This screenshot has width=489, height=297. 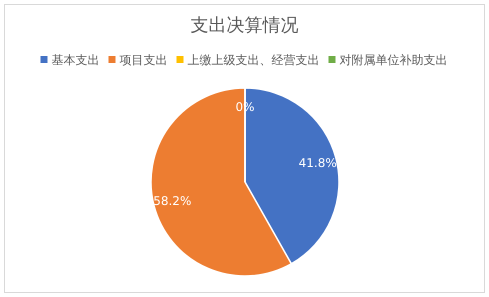 What do you see at coordinates (172, 201) in the screenshot?
I see `data-label: 58.2%` at bounding box center [172, 201].